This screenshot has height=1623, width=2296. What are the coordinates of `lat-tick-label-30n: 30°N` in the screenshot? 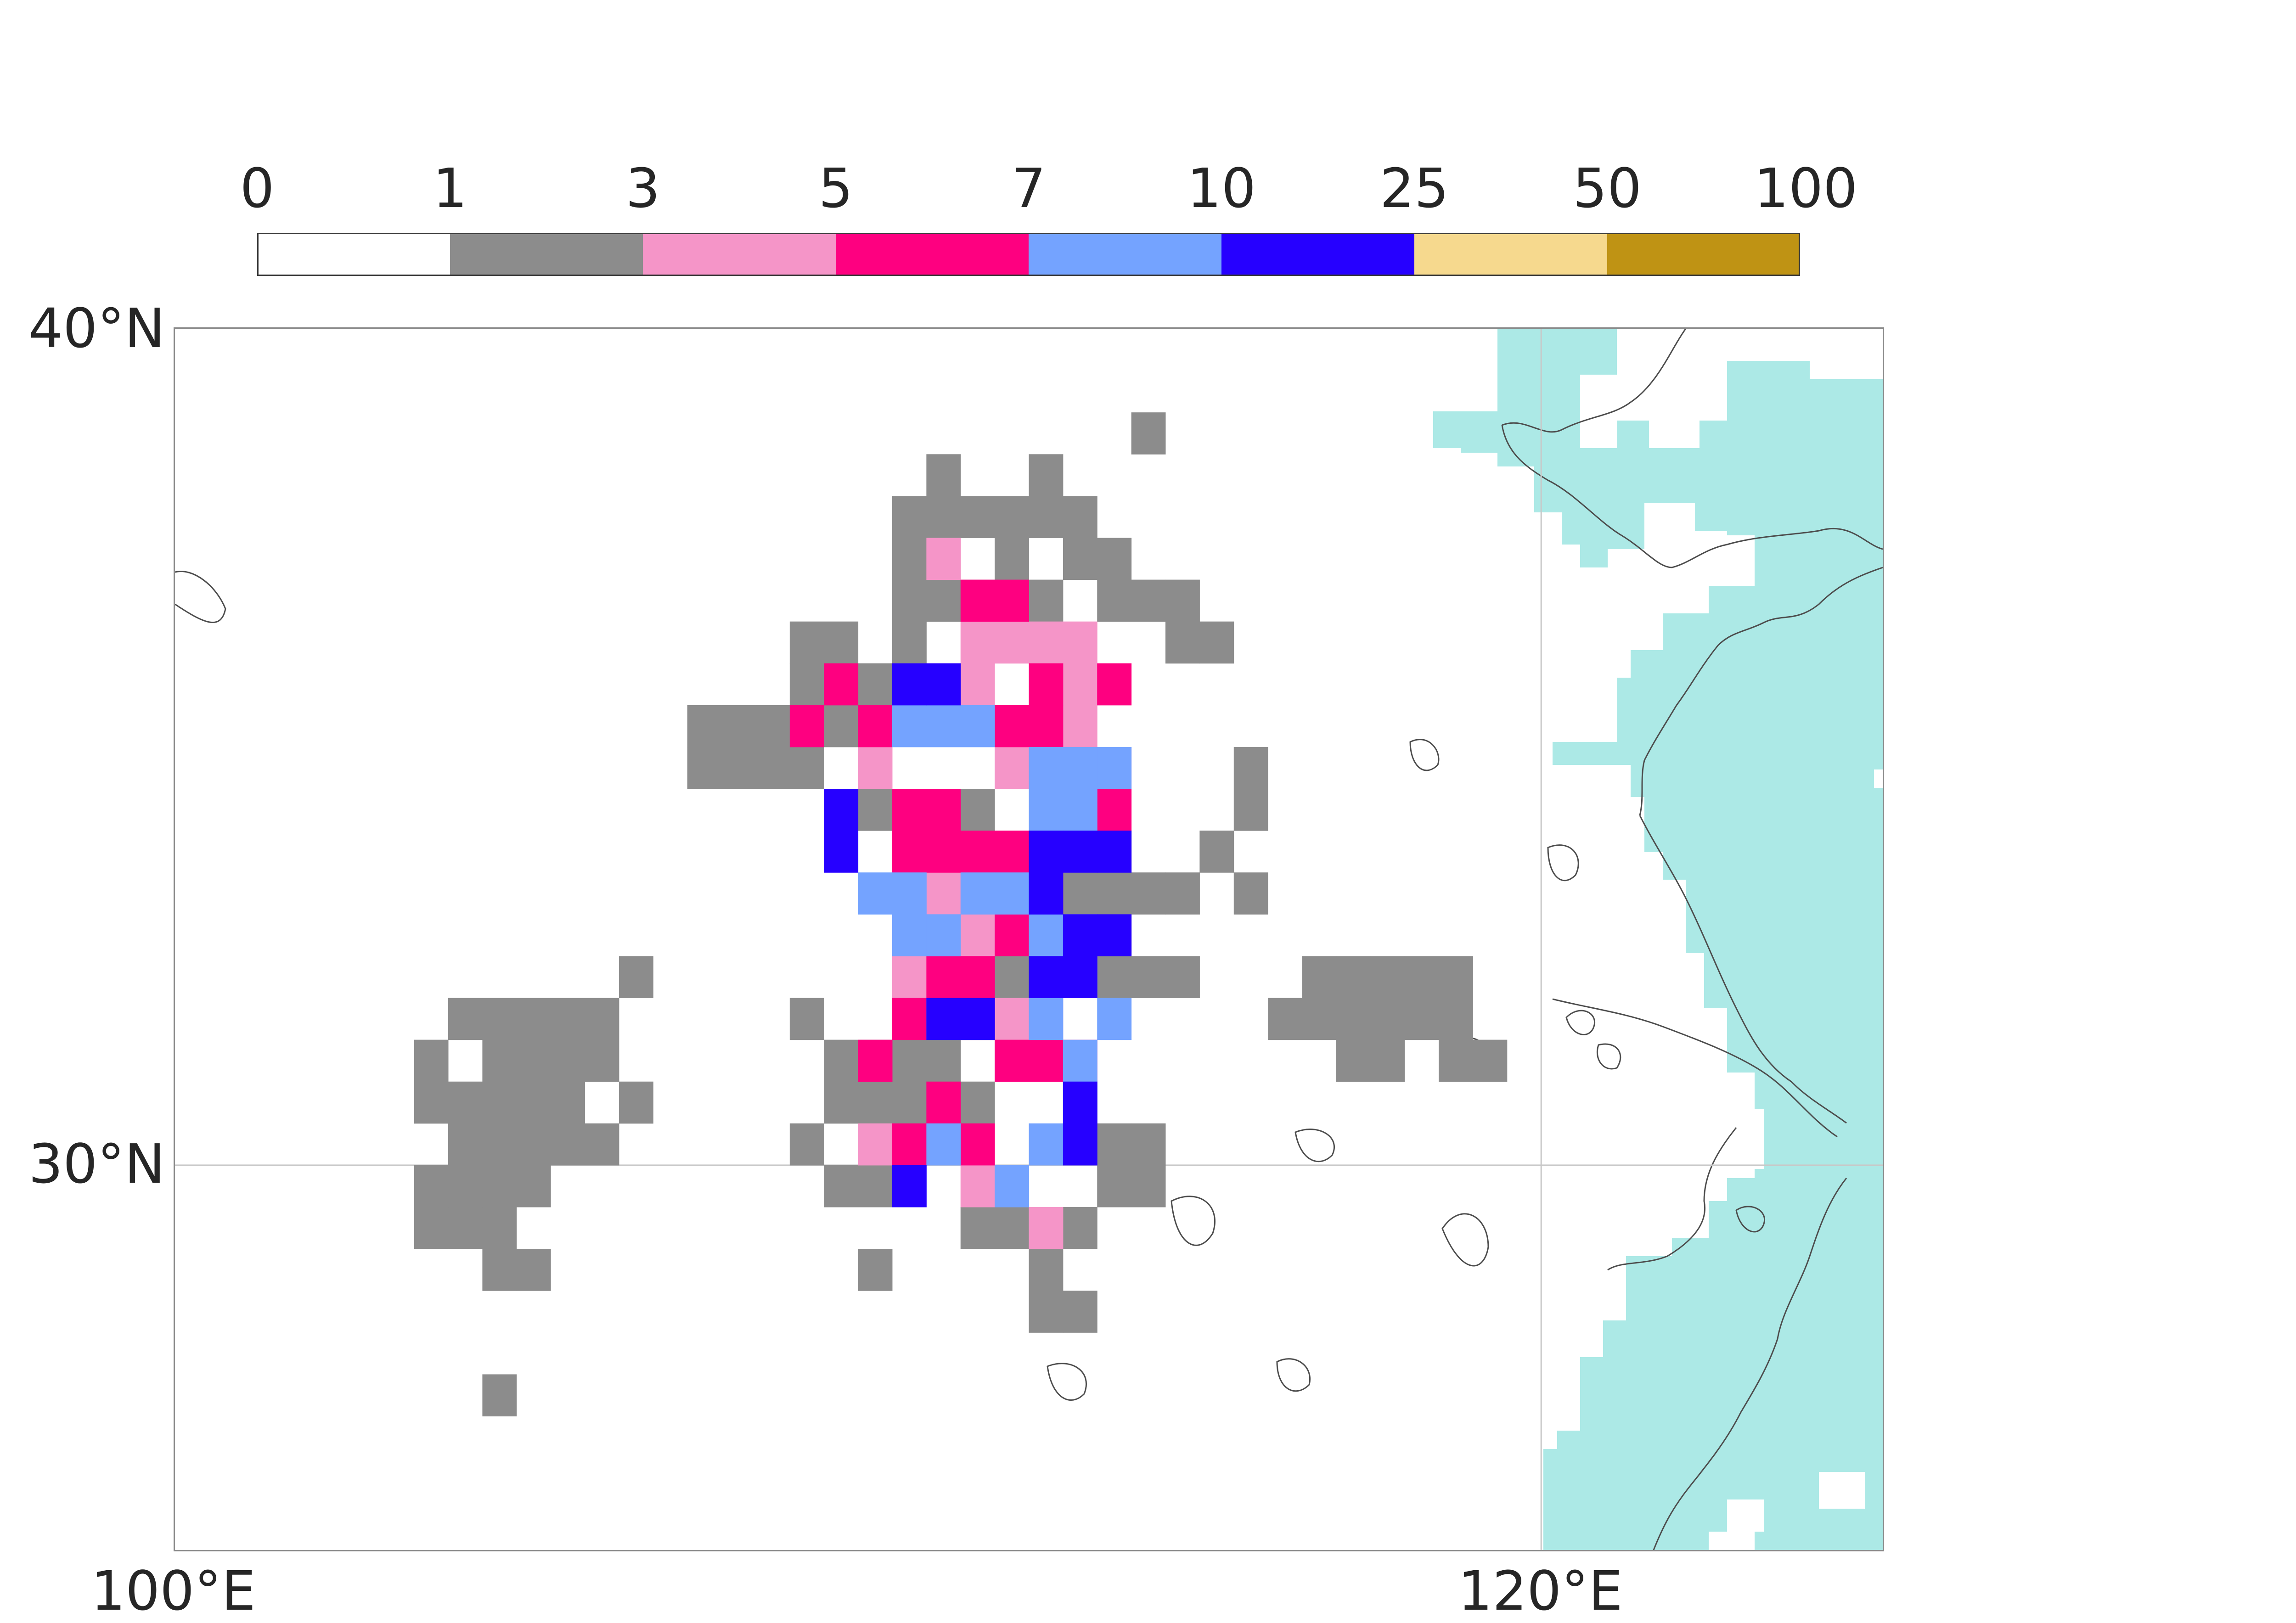 It's located at (96, 1164).